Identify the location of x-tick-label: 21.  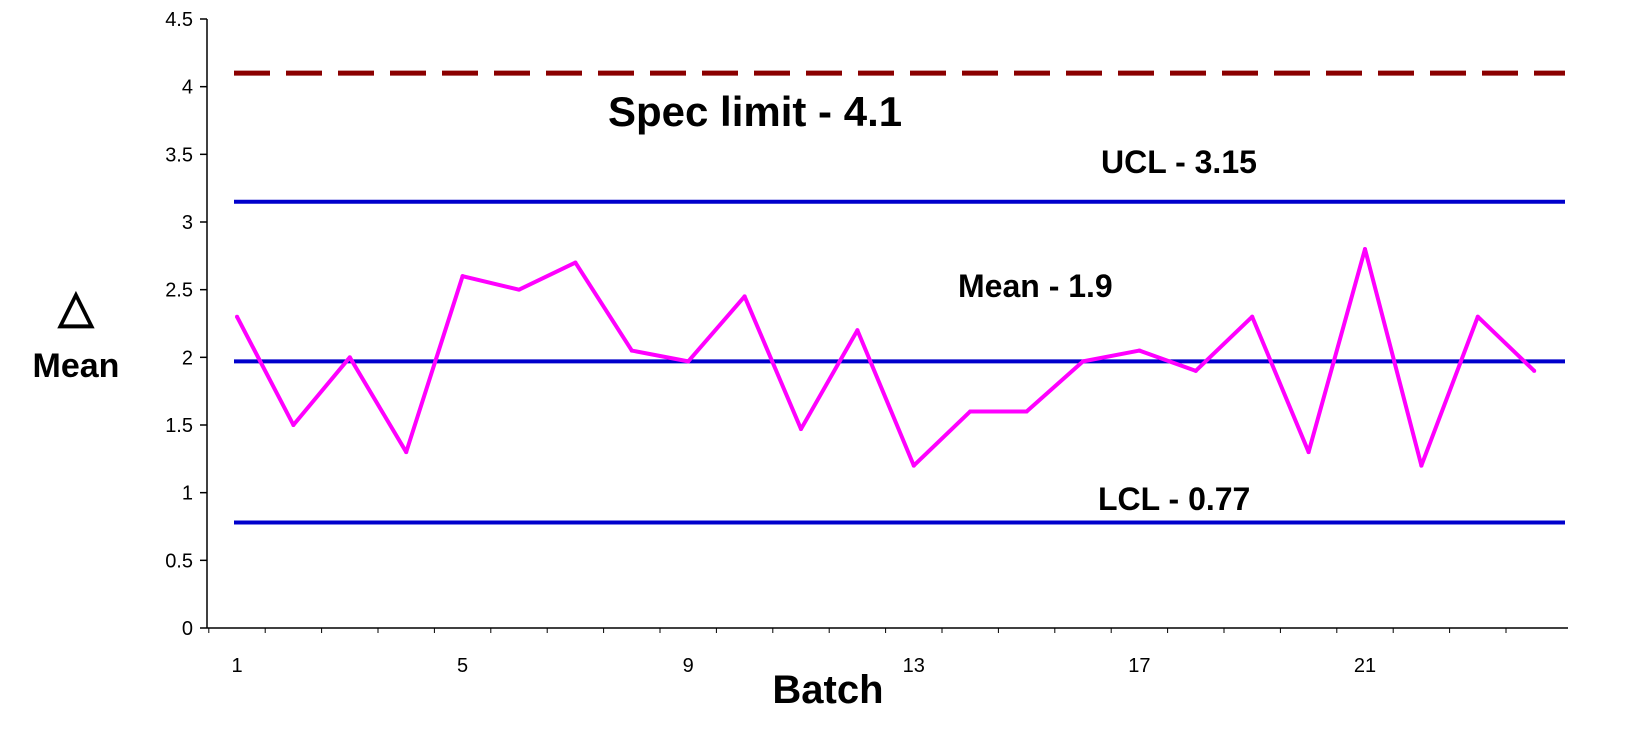
(1365, 666).